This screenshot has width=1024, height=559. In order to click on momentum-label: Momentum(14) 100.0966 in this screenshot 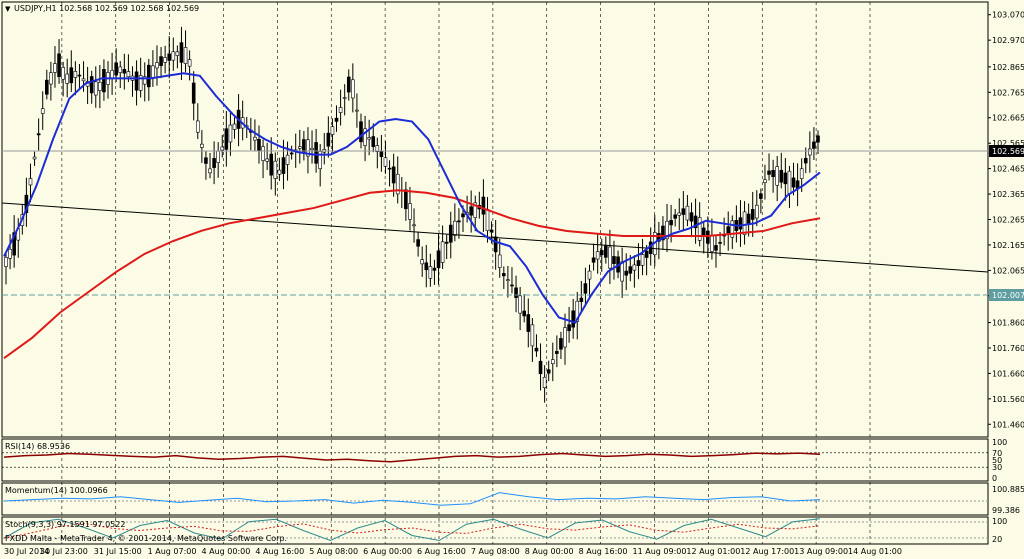, I will do `click(56, 490)`.